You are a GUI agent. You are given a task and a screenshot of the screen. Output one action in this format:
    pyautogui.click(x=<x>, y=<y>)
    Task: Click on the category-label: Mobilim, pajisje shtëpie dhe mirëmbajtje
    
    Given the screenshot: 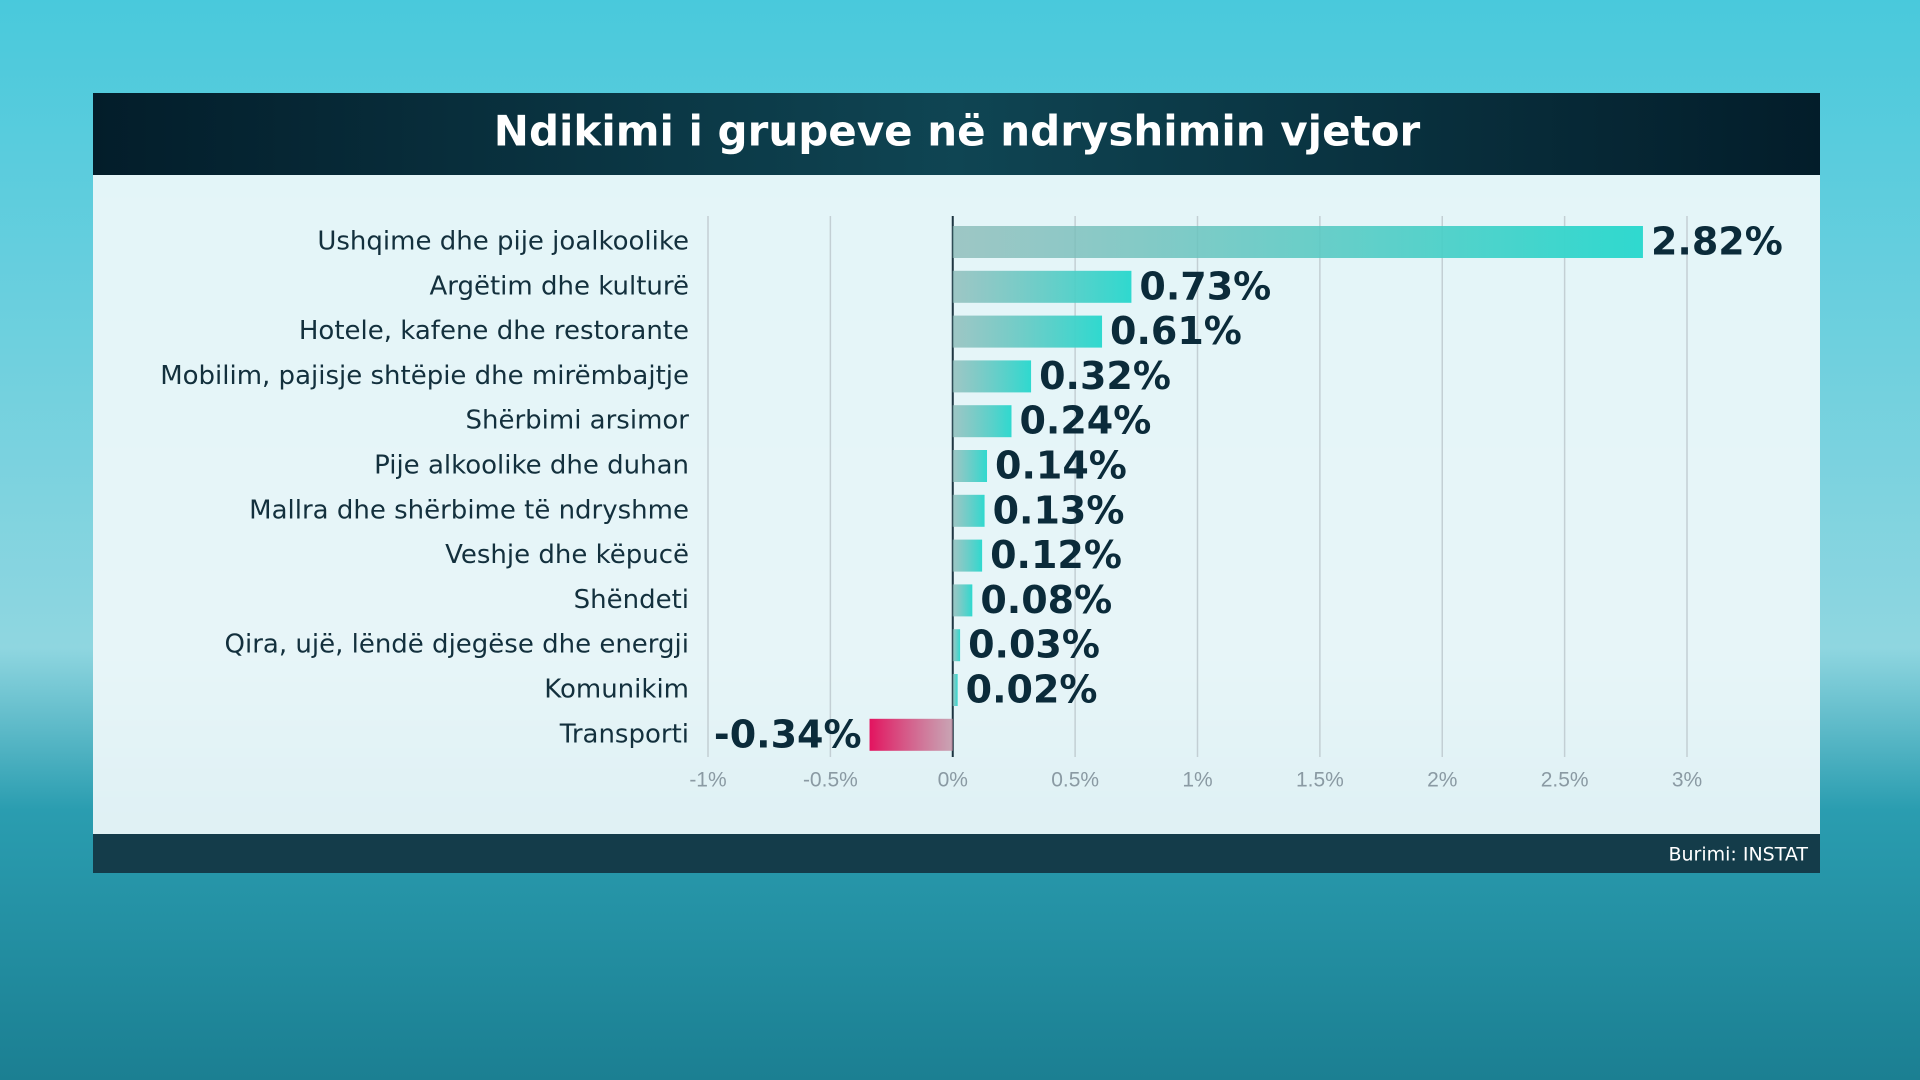 What is the action you would take?
    pyautogui.click(x=424, y=376)
    